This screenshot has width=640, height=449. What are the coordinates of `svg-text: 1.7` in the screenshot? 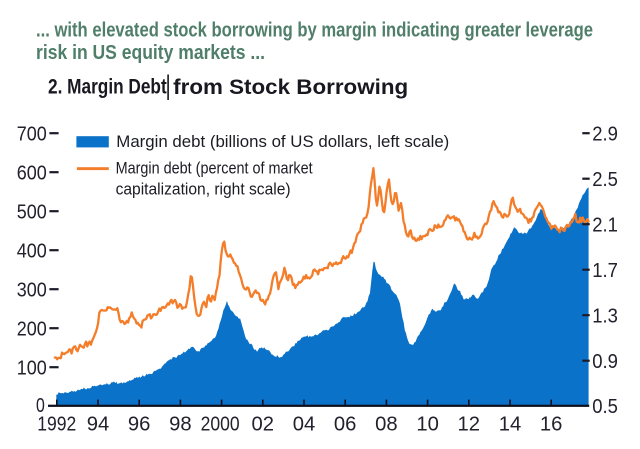 It's located at (605, 271).